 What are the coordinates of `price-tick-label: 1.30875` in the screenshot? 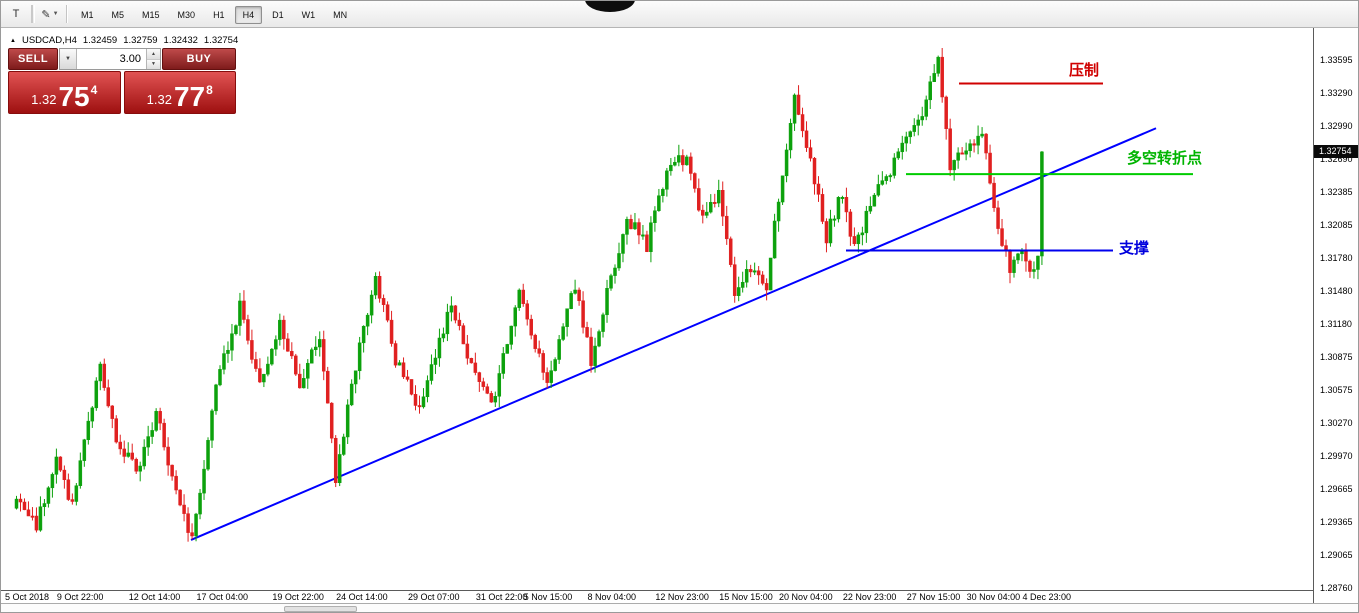 It's located at (1336, 357).